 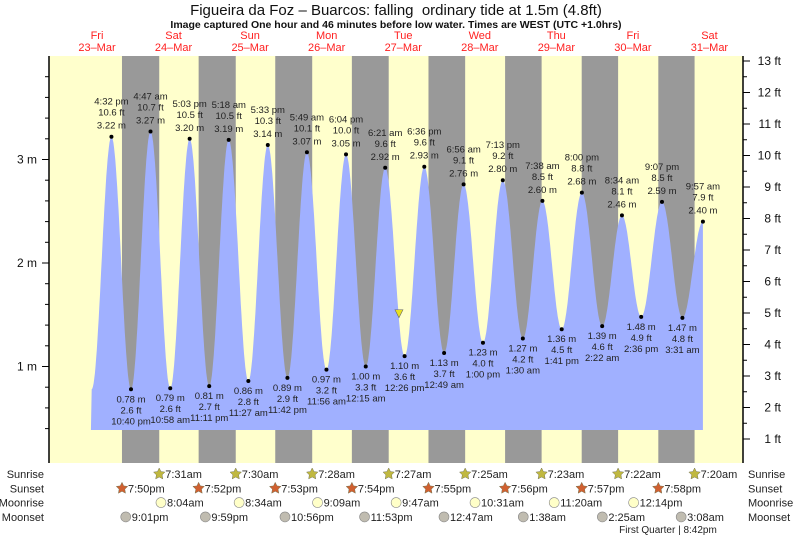 What do you see at coordinates (150, 121) in the screenshot?
I see `high-tide-label: 3.27 m` at bounding box center [150, 121].